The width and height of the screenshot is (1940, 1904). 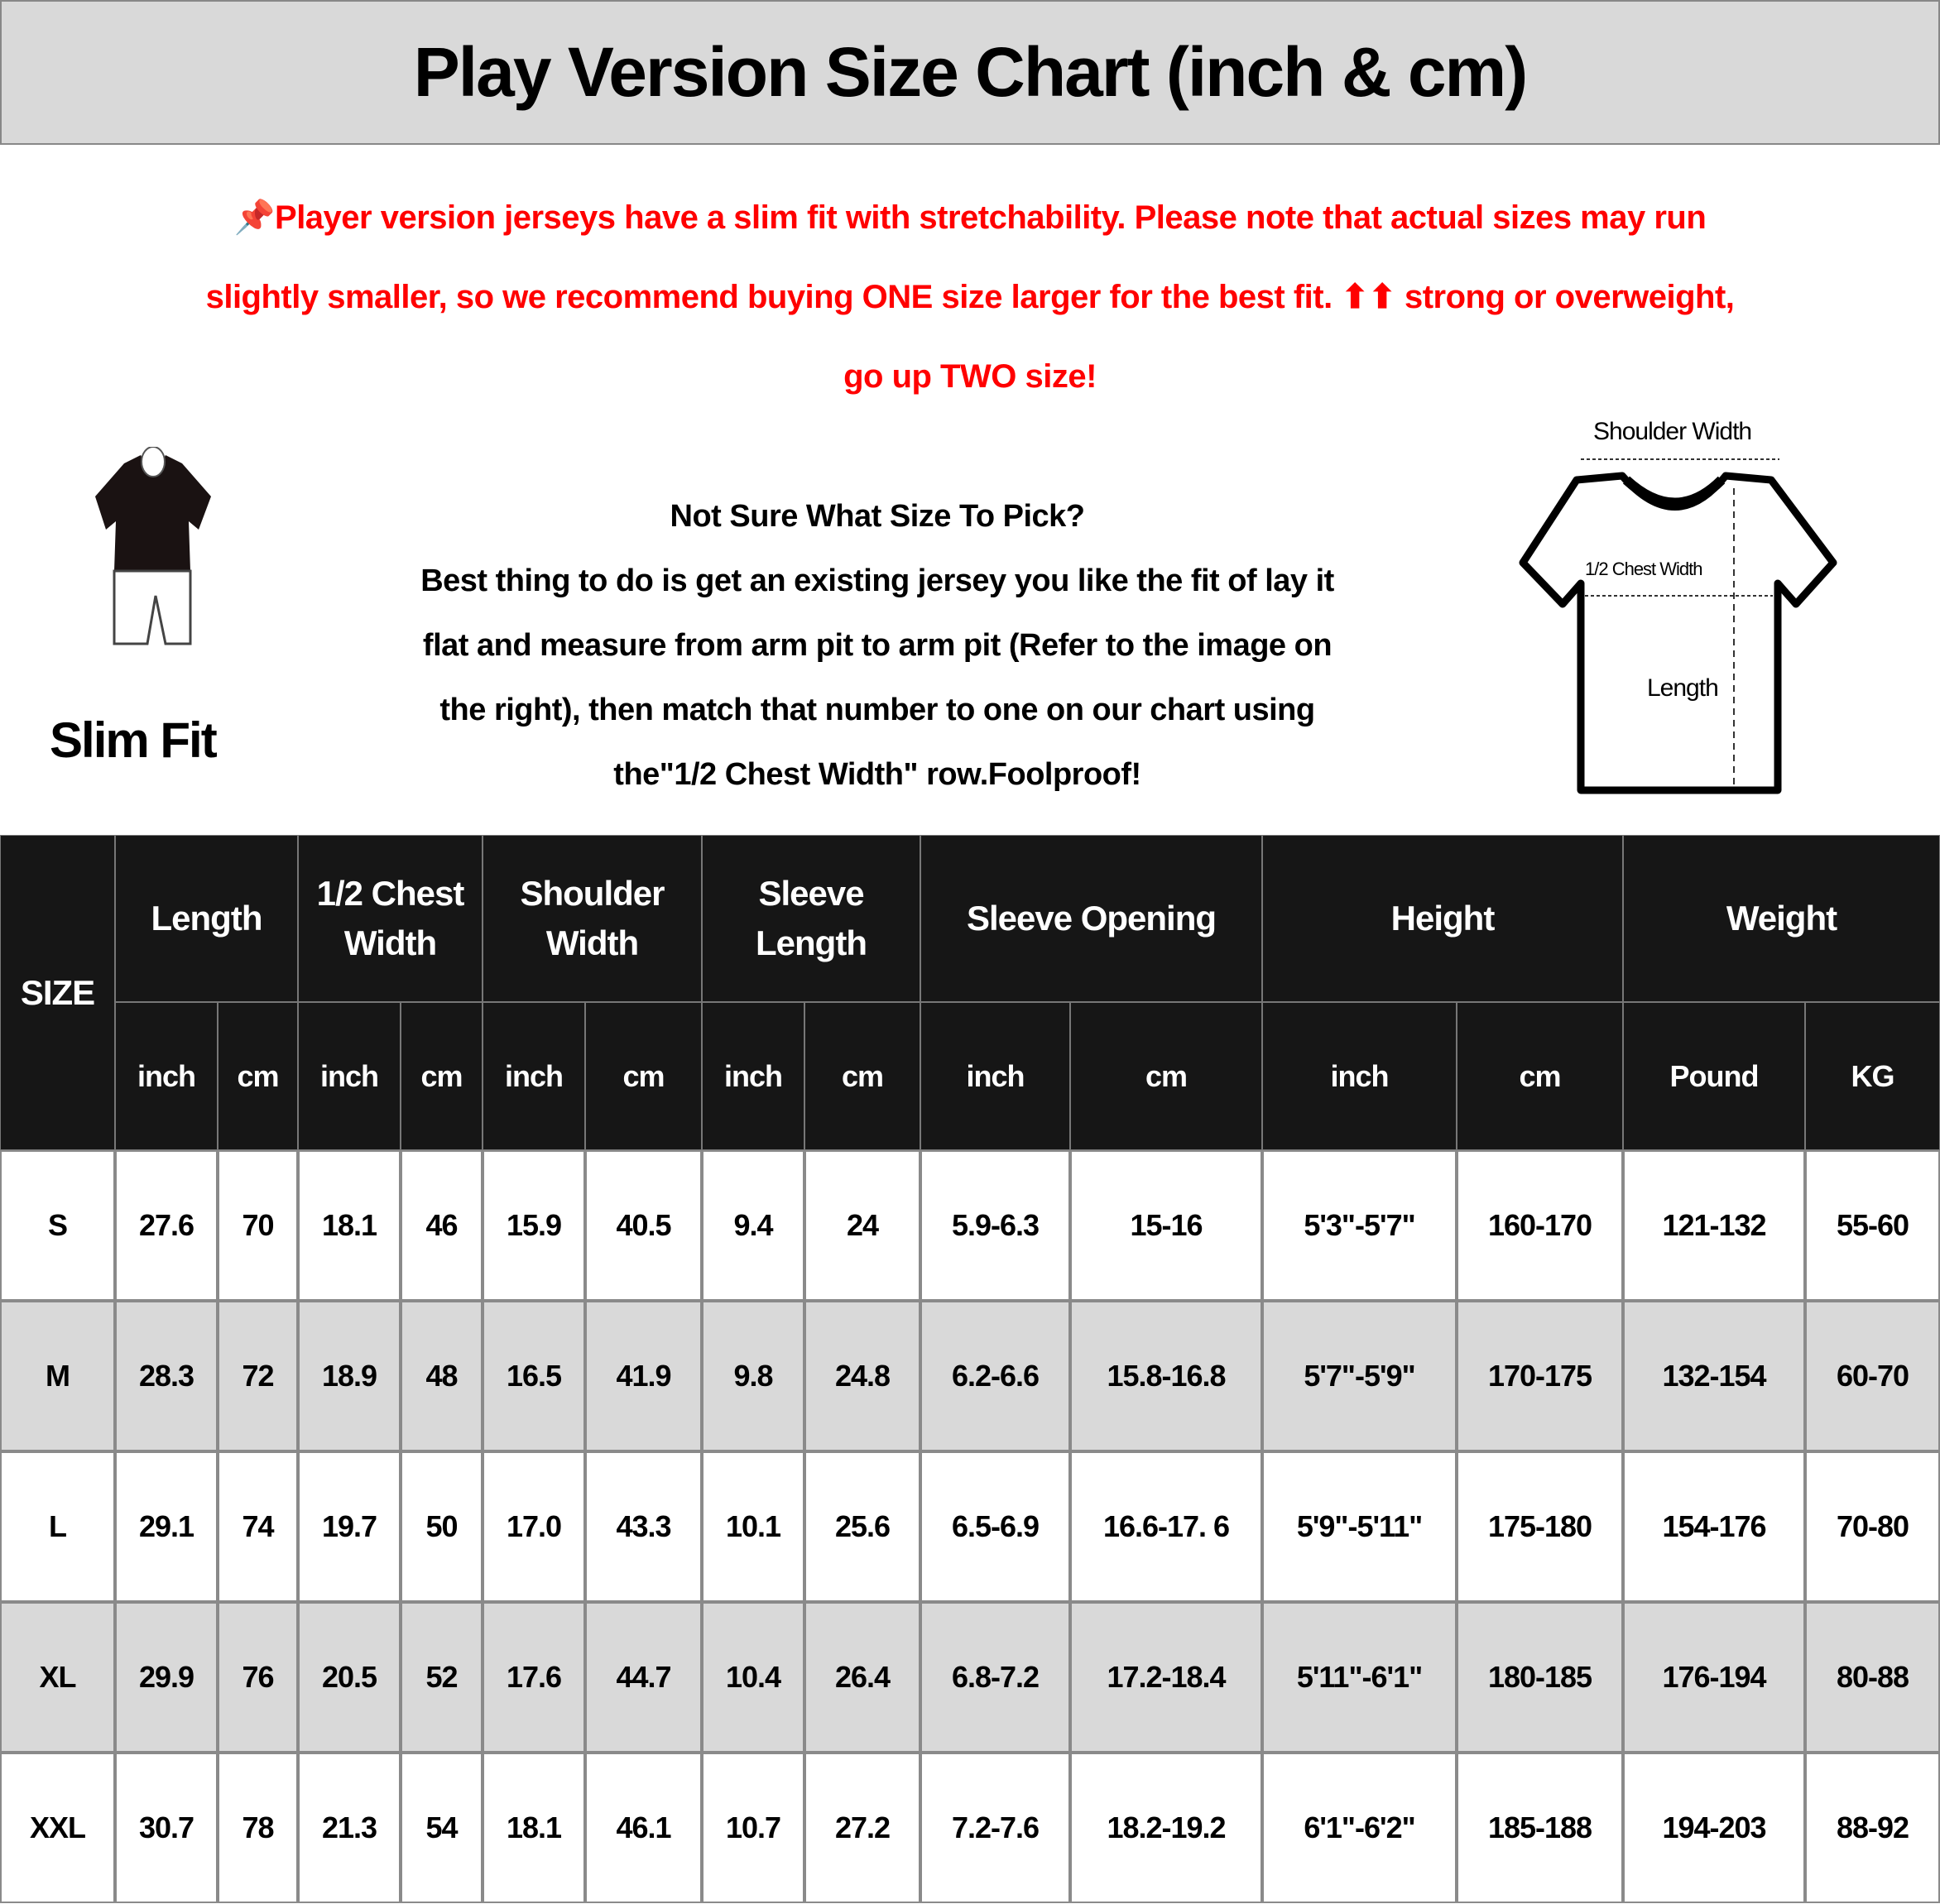 What do you see at coordinates (643, 1526) in the screenshot?
I see `table-cell: 43.3` at bounding box center [643, 1526].